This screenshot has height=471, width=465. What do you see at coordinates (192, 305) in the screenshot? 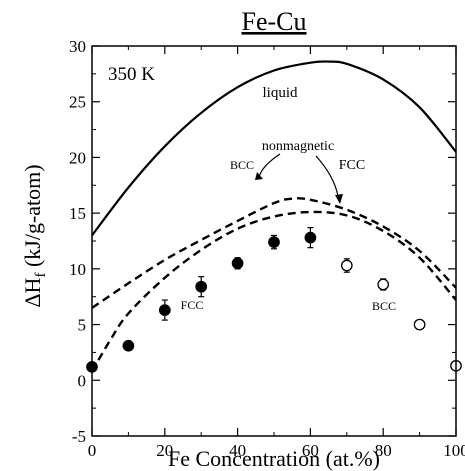
I see `fcc-points-label: FCC` at bounding box center [192, 305].